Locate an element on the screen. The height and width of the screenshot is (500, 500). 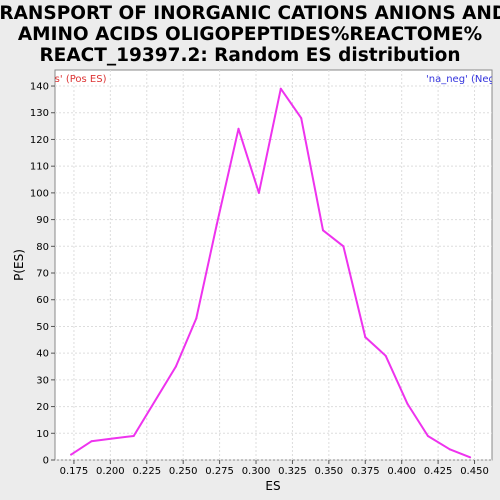
y-tick-label: 50 is located at coordinates (42, 327).